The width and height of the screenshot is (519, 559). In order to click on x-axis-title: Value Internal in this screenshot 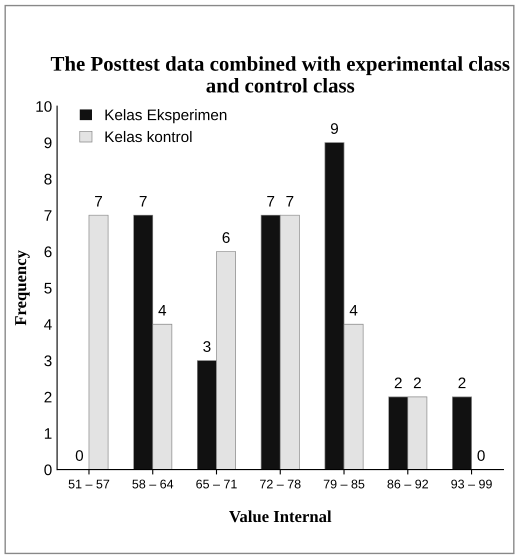, I will do `click(280, 516)`.